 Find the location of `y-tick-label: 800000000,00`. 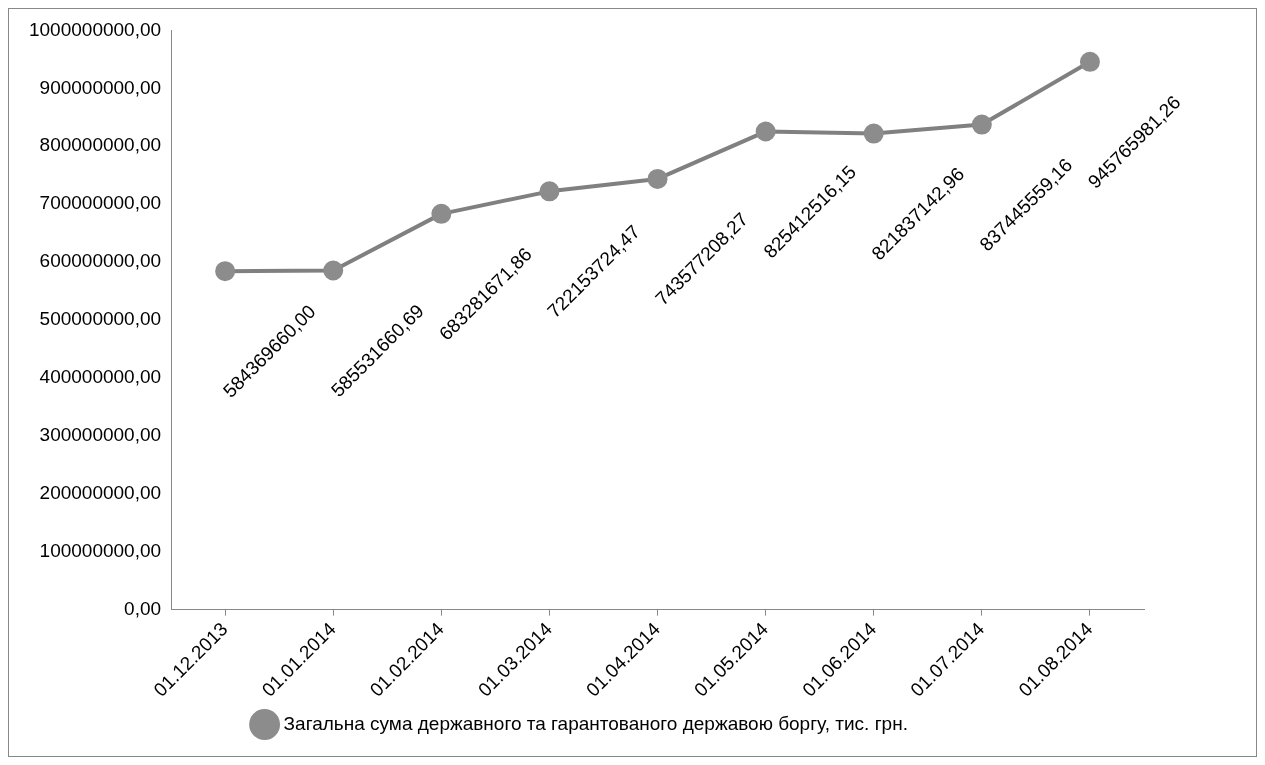

y-tick-label: 800000000,00 is located at coordinates (100, 145).